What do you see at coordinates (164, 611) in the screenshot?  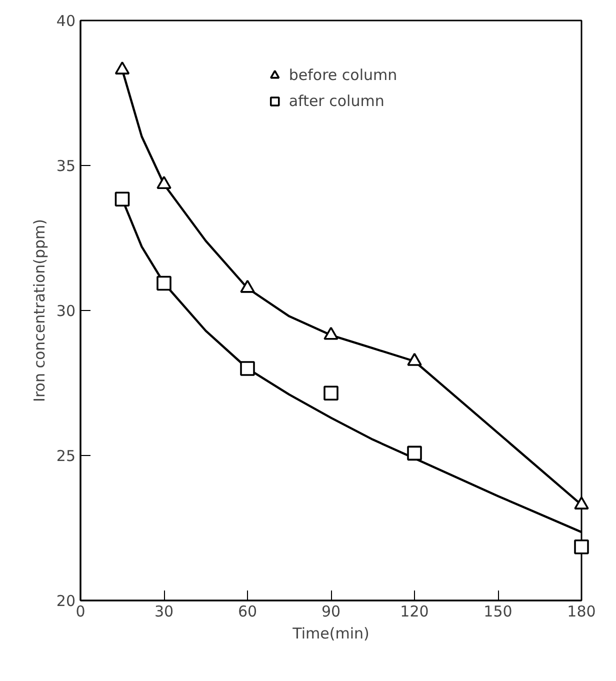 I see `x-tick-label: 30` at bounding box center [164, 611].